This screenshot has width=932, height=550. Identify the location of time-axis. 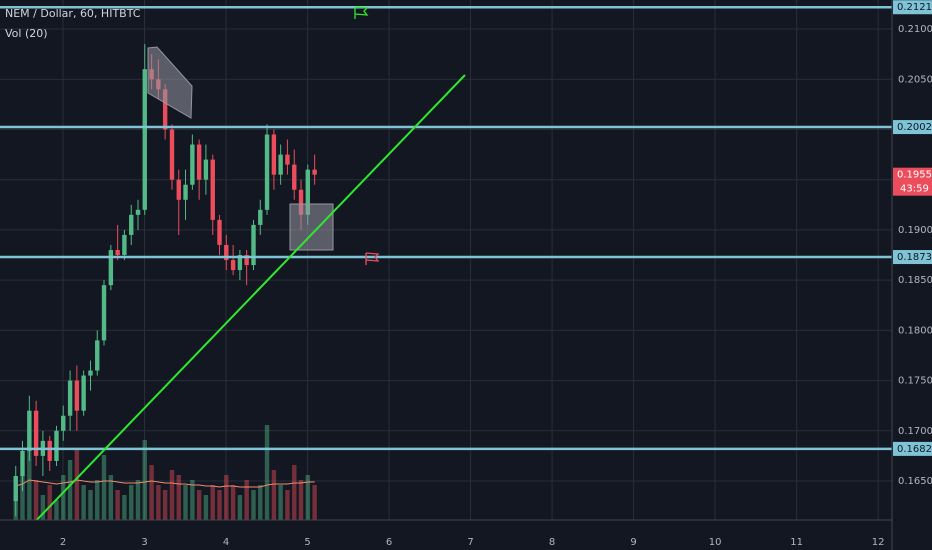
(466, 535).